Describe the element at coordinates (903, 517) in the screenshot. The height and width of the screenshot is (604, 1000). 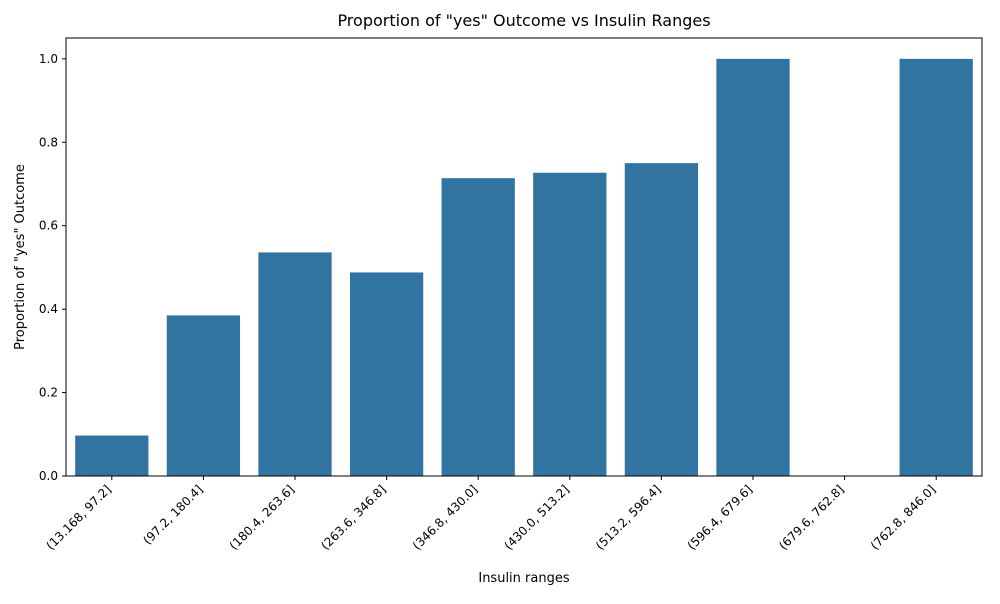
I see `x-tick-label: (762.8, 846.0]` at that location.